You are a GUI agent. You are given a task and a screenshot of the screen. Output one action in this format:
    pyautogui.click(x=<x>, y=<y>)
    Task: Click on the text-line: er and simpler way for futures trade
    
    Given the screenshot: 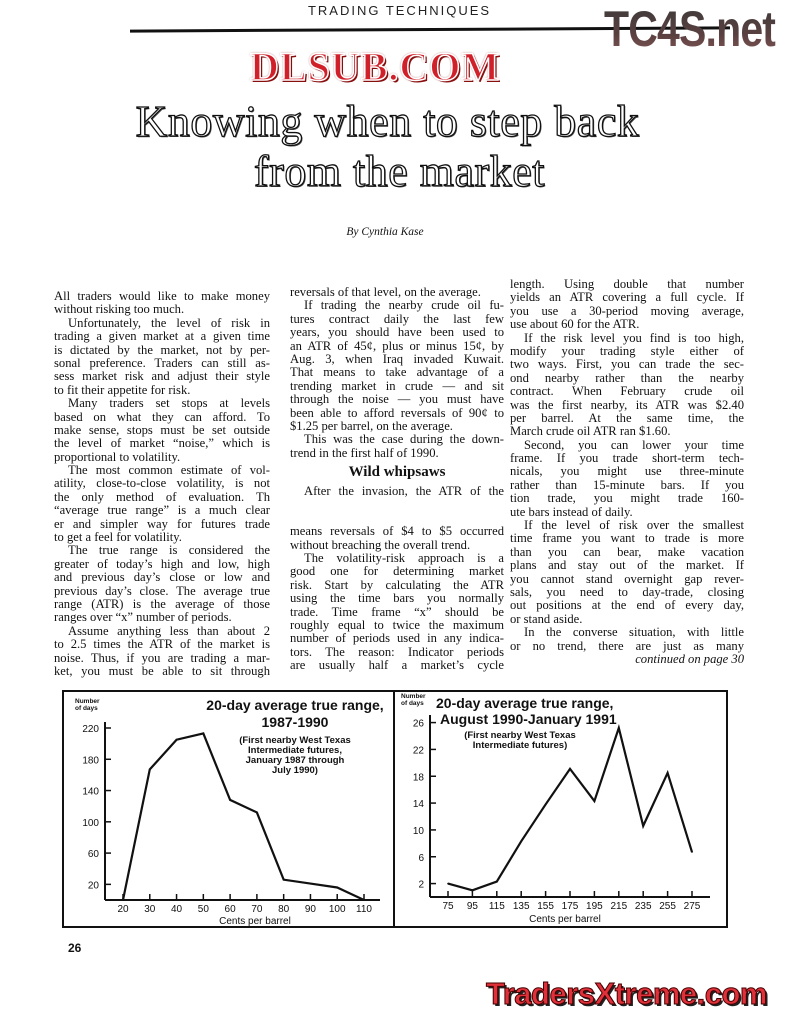 What is the action you would take?
    pyautogui.click(x=162, y=523)
    